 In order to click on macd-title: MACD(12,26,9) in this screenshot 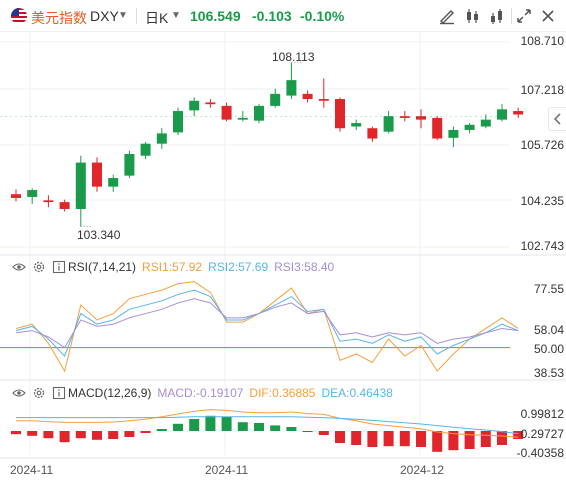, I will do `click(110, 393)`.